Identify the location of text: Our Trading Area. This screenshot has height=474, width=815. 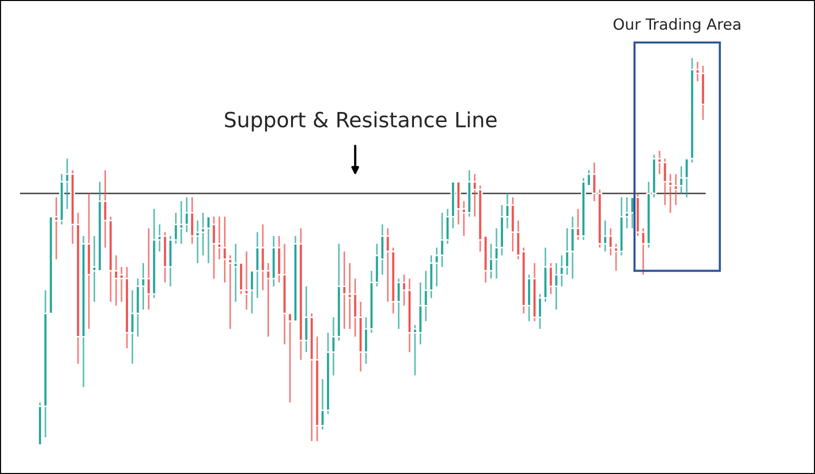
(677, 25).